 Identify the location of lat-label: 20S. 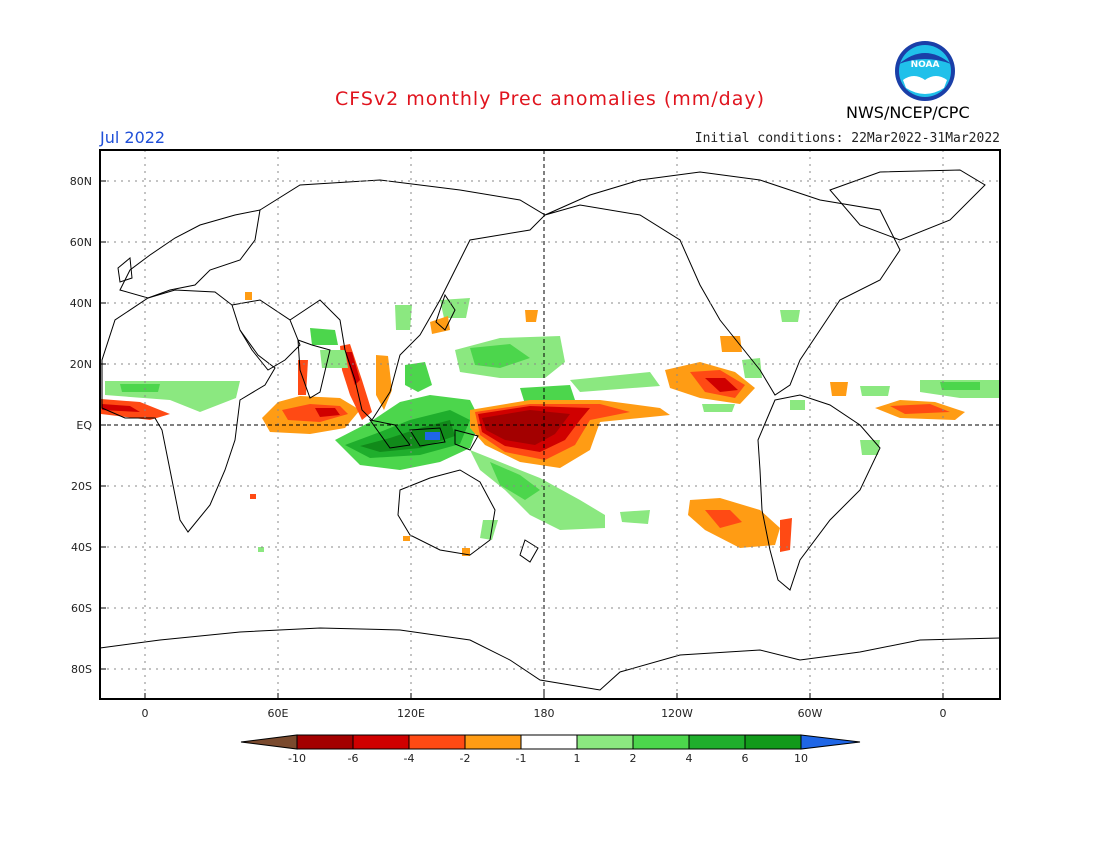
(81, 486).